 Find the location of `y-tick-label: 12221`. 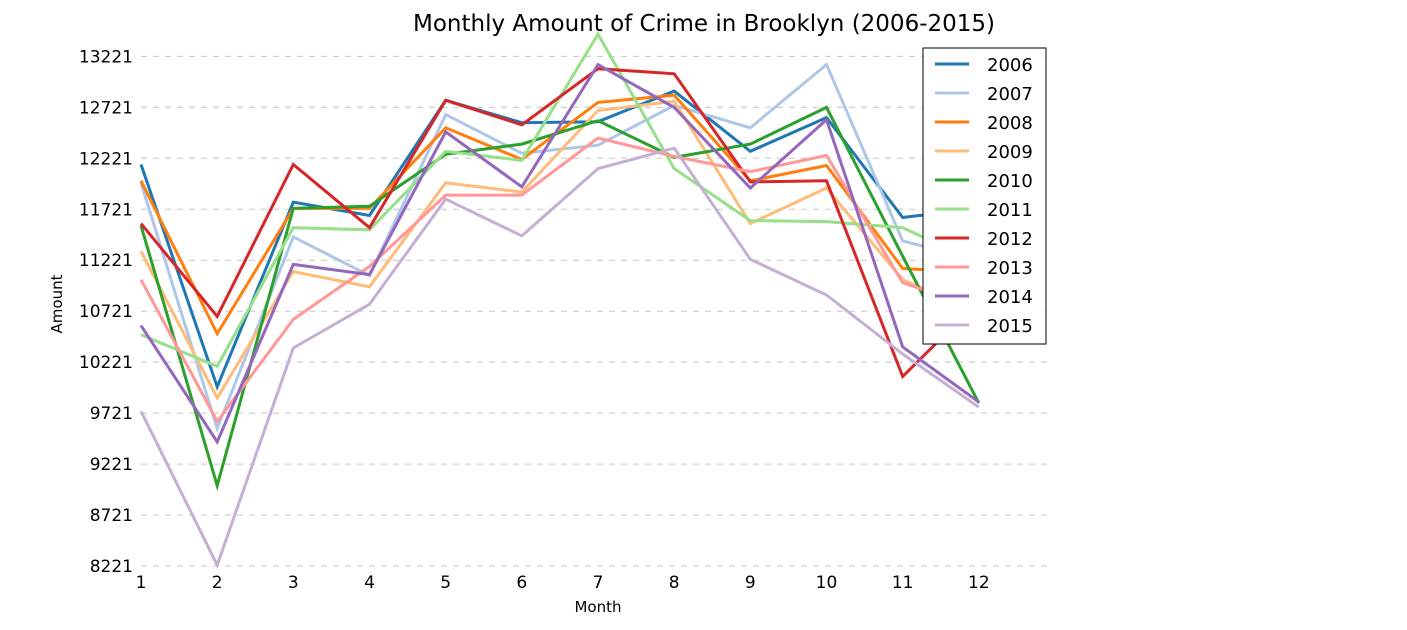

y-tick-label: 12221 is located at coordinates (106, 159).